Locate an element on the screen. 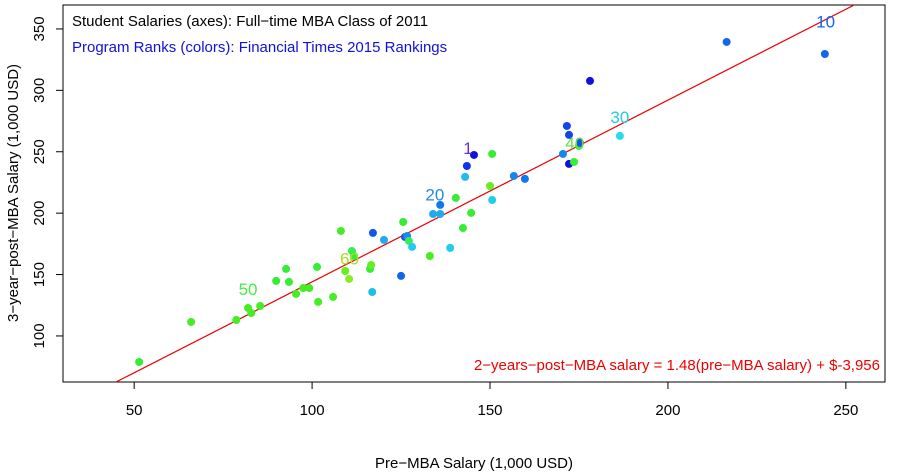 The width and height of the screenshot is (897, 474). x-tick-label: 150 is located at coordinates (489, 410).